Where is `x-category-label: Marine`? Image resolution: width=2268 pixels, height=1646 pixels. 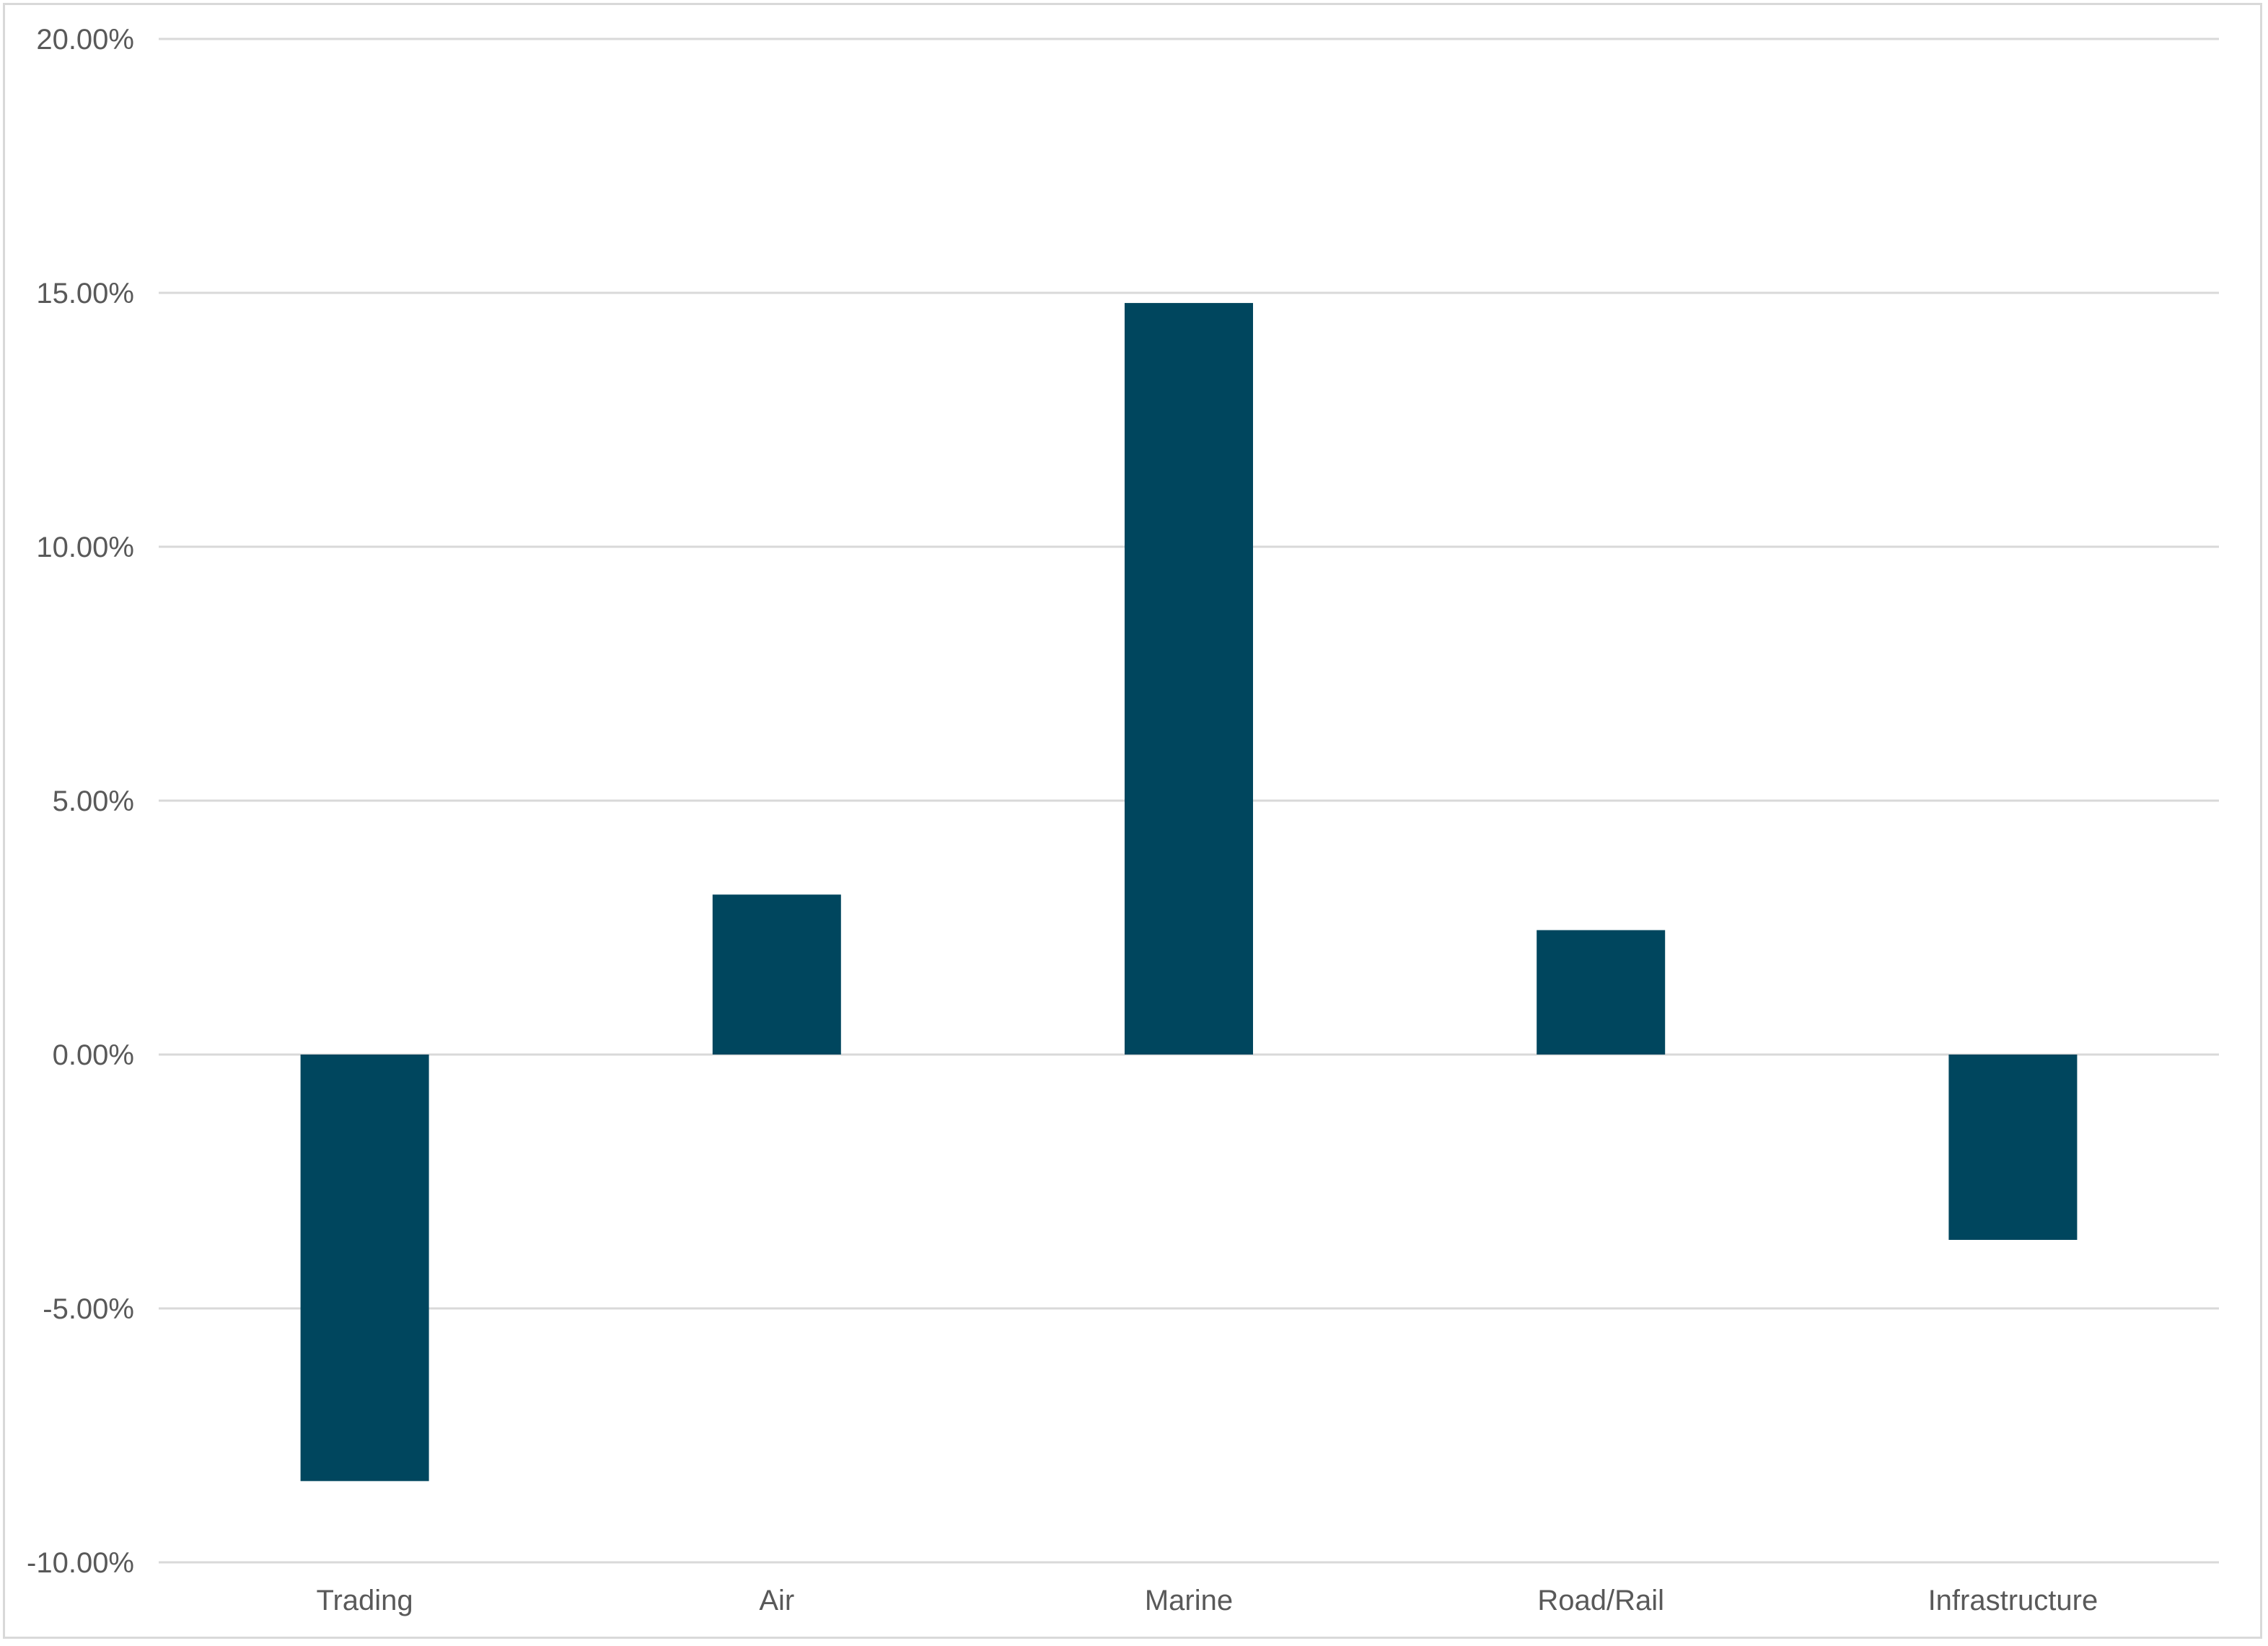 x-category-label: Marine is located at coordinates (1189, 1600).